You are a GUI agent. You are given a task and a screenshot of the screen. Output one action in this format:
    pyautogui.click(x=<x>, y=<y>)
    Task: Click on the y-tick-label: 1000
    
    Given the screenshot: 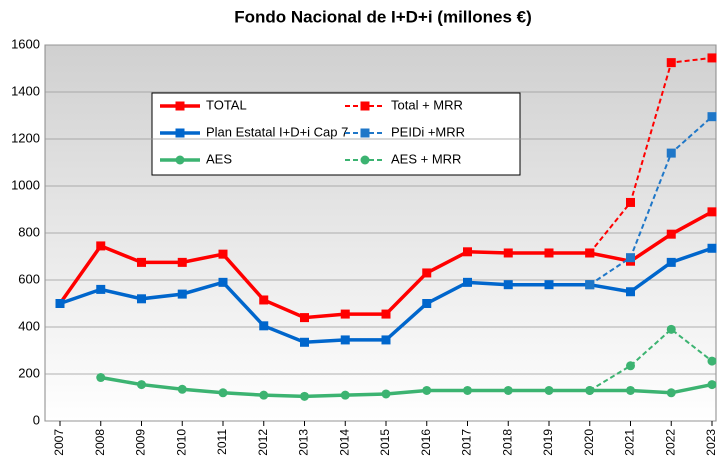 What is the action you would take?
    pyautogui.click(x=25, y=184)
    